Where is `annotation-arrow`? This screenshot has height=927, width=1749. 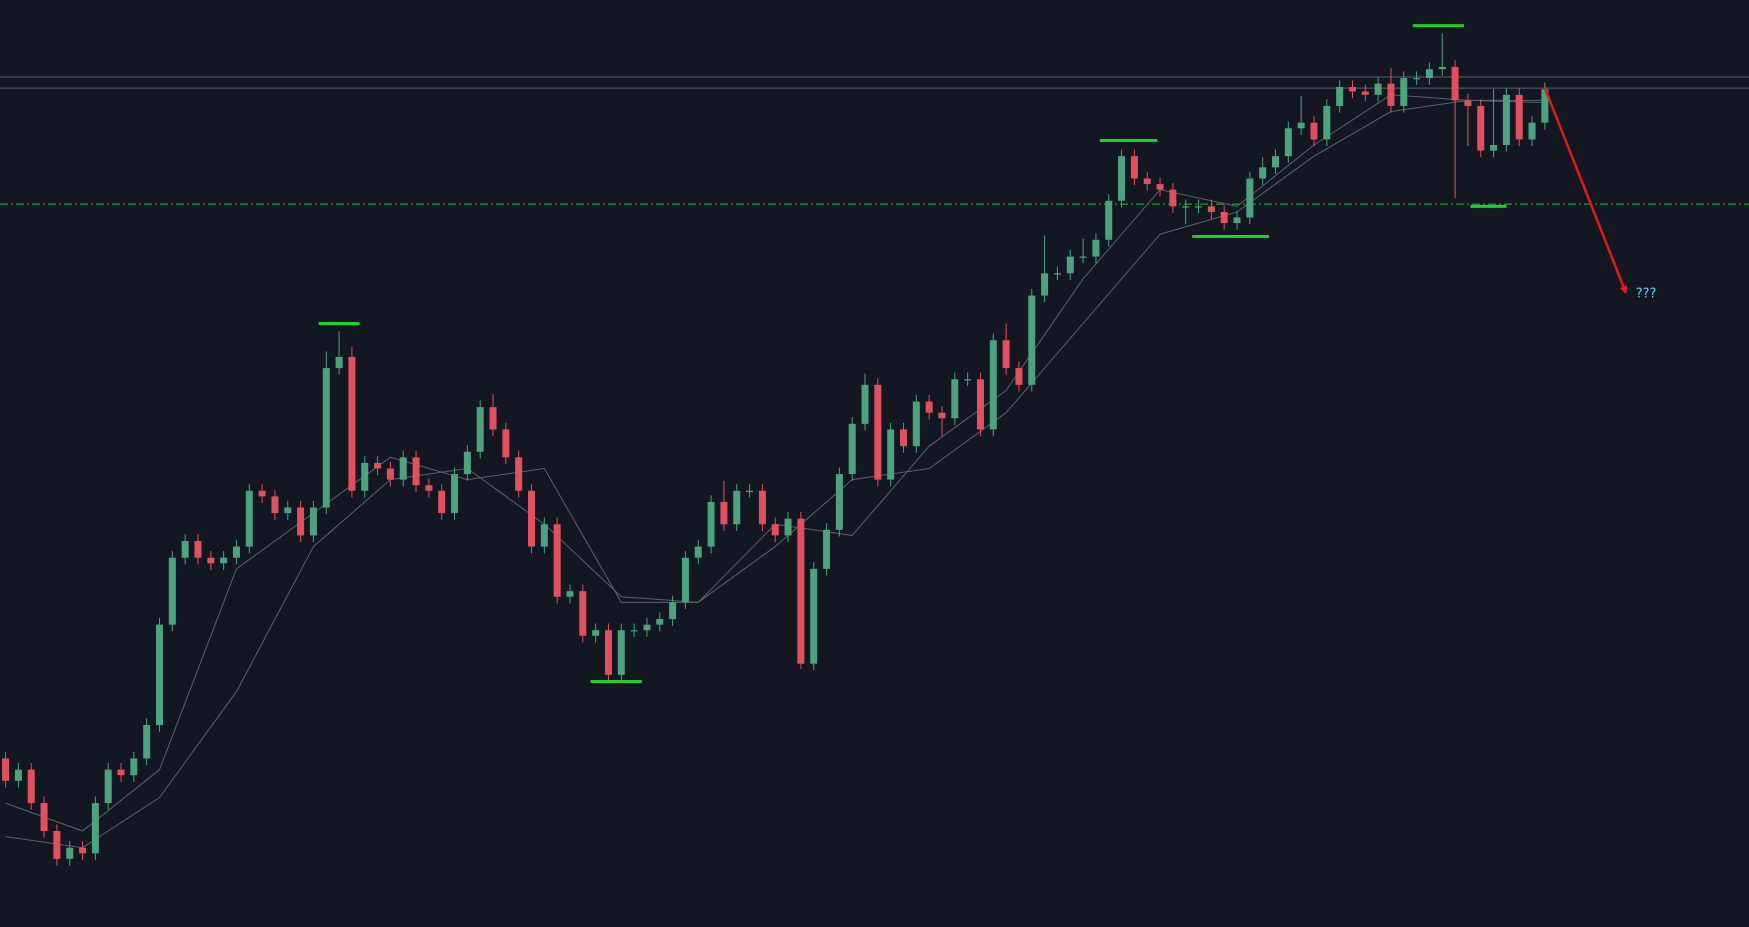 annotation-arrow is located at coordinates (1585, 191).